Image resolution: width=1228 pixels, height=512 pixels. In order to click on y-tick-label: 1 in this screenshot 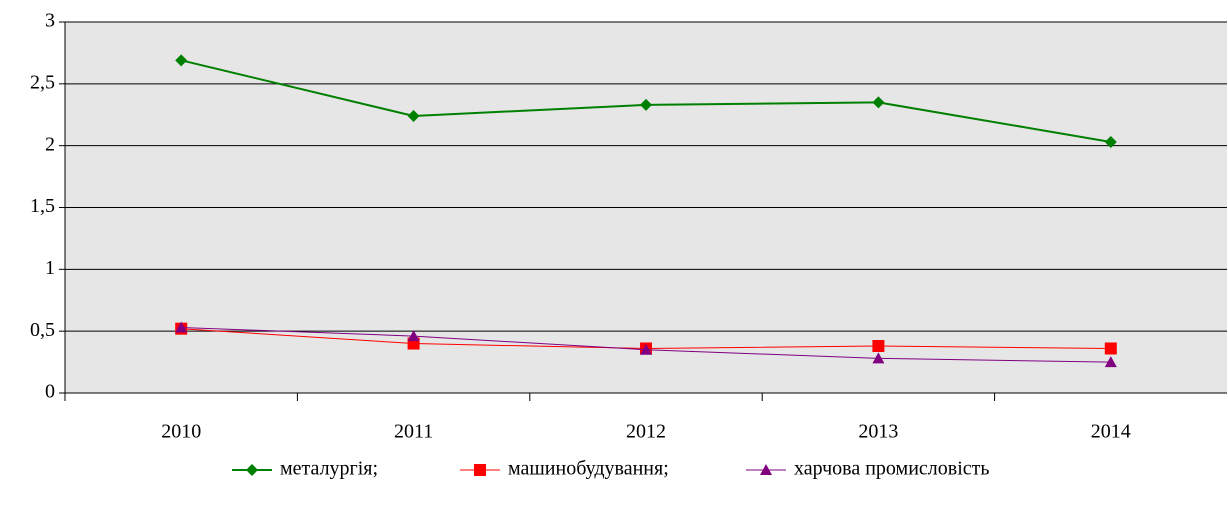, I will do `click(50, 268)`.